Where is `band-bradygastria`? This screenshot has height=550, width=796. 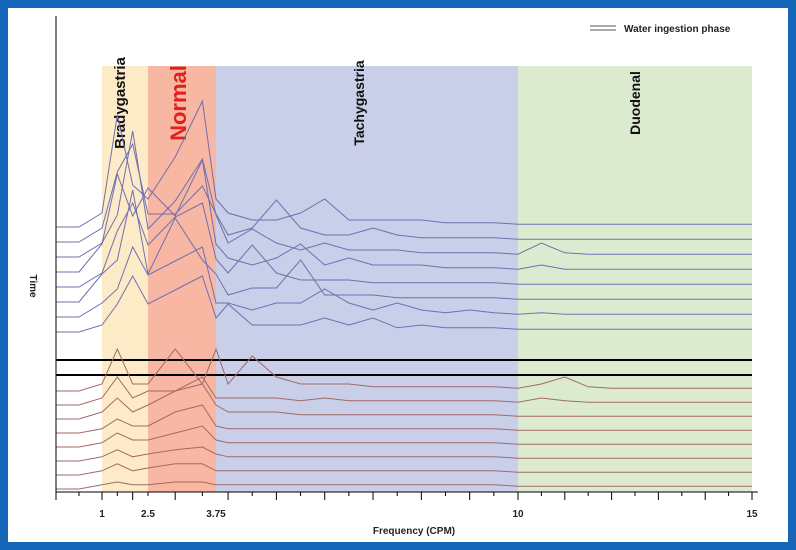
band-bradygastria is located at coordinates (125, 279).